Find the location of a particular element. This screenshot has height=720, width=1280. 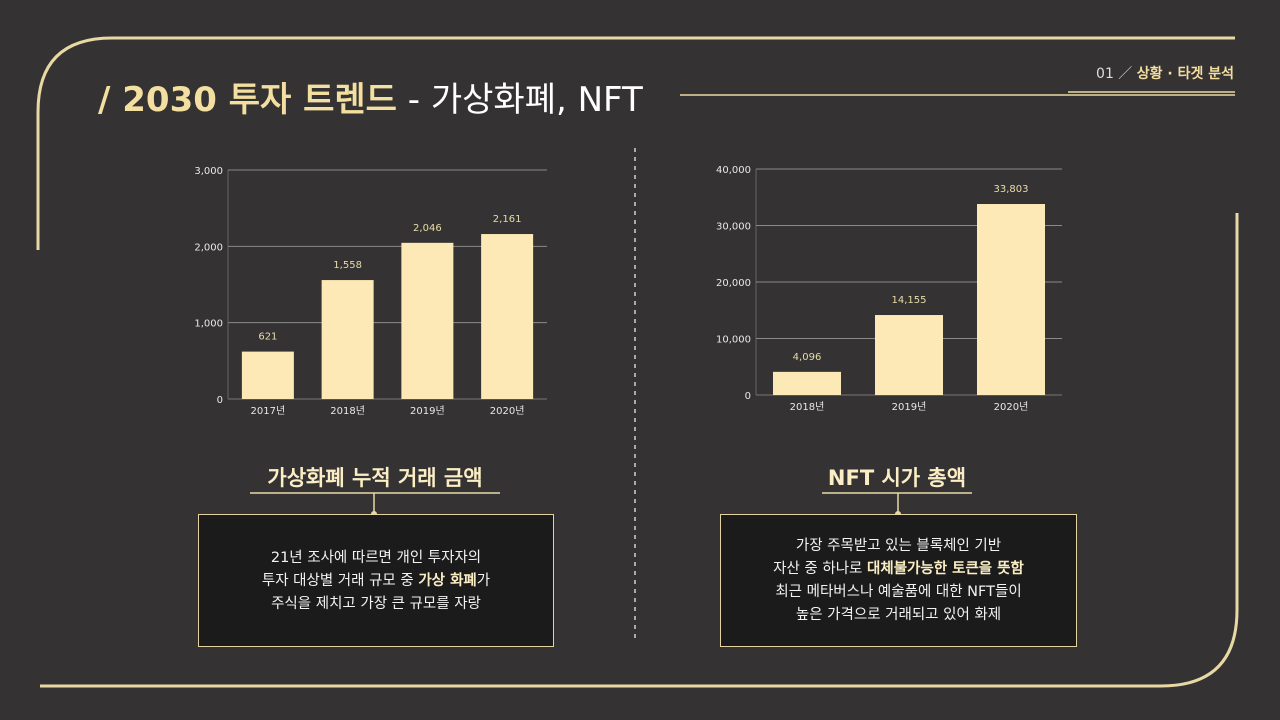

y-tick-label: 30,000 is located at coordinates (733, 227).